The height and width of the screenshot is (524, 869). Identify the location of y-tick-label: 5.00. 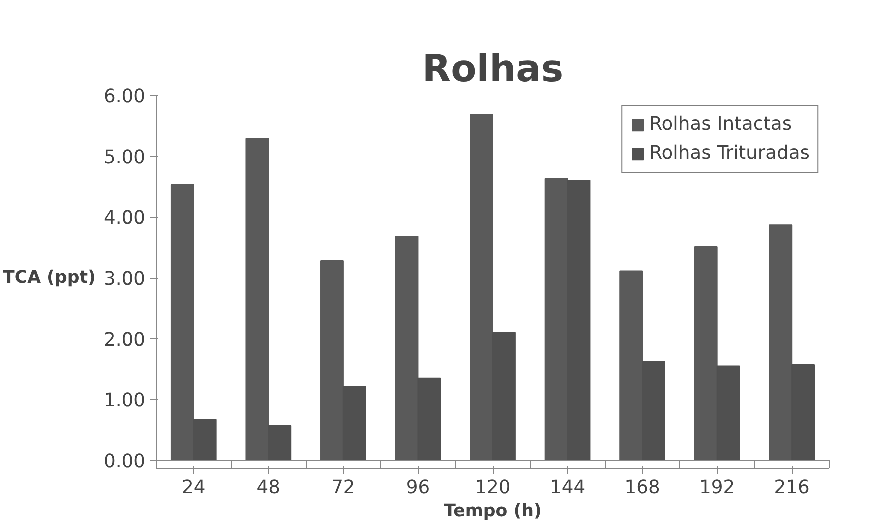
(125, 157).